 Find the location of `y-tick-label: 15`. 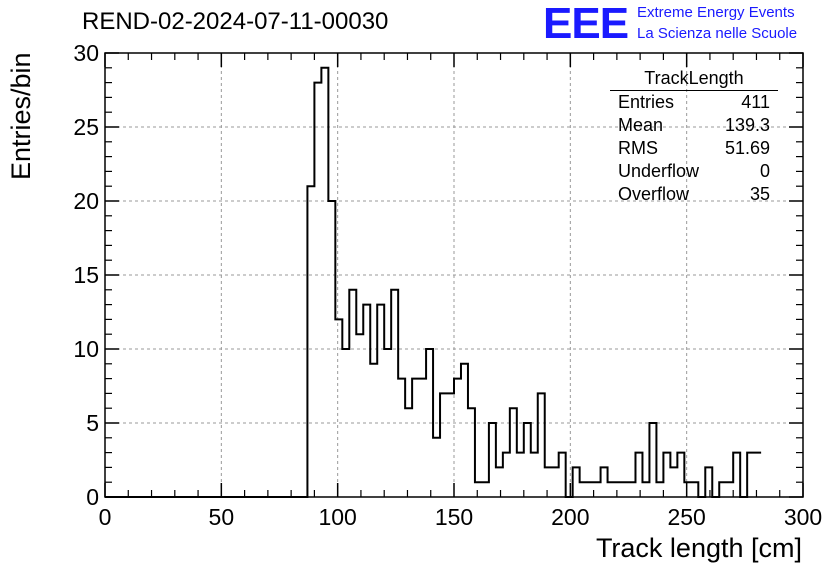

y-tick-label: 15 is located at coordinates (86, 275).